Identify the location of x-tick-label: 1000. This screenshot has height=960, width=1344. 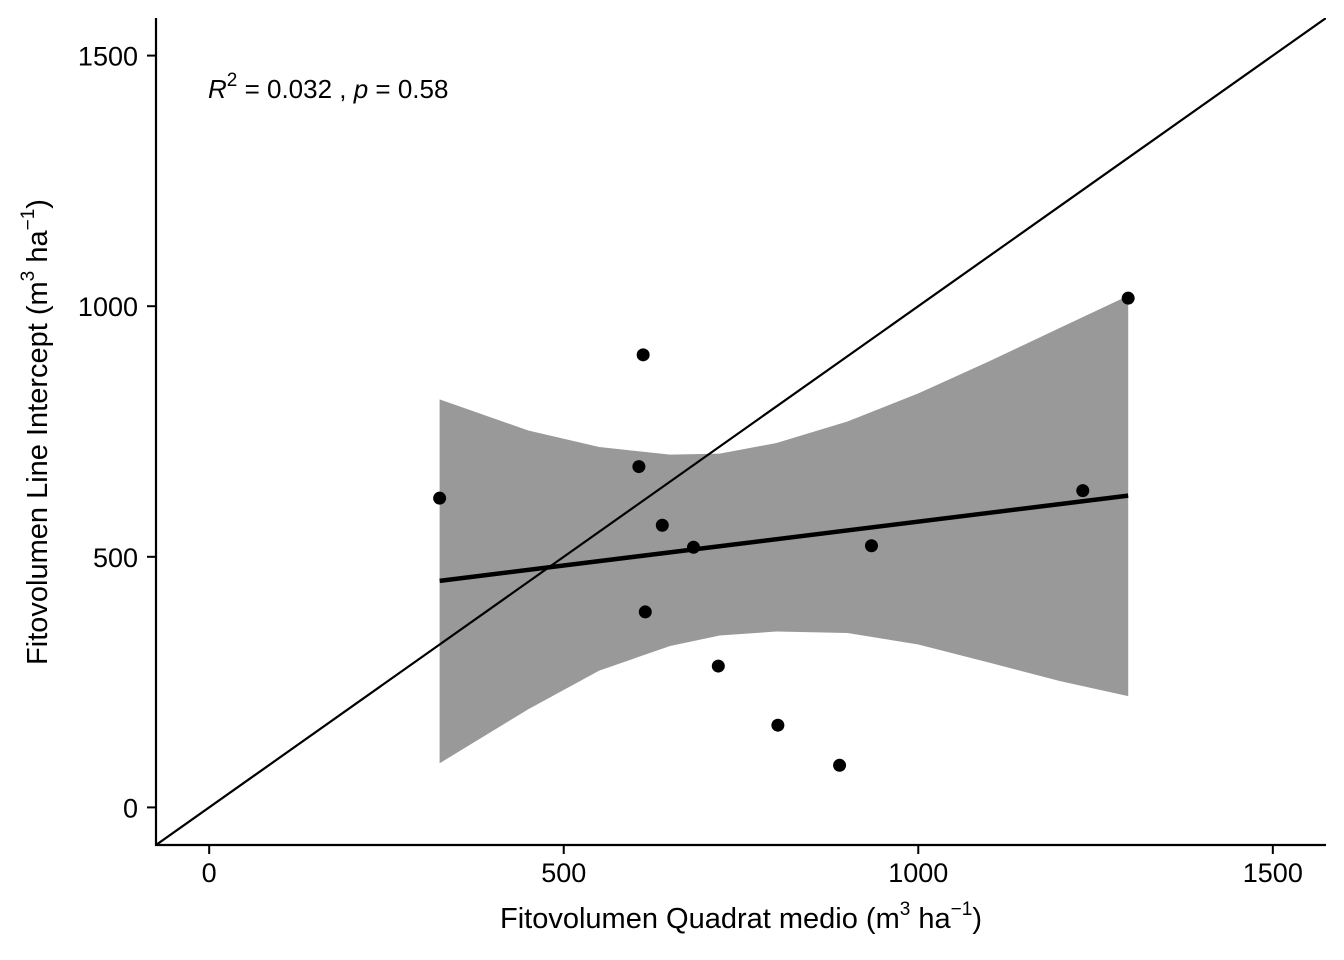
(918, 873).